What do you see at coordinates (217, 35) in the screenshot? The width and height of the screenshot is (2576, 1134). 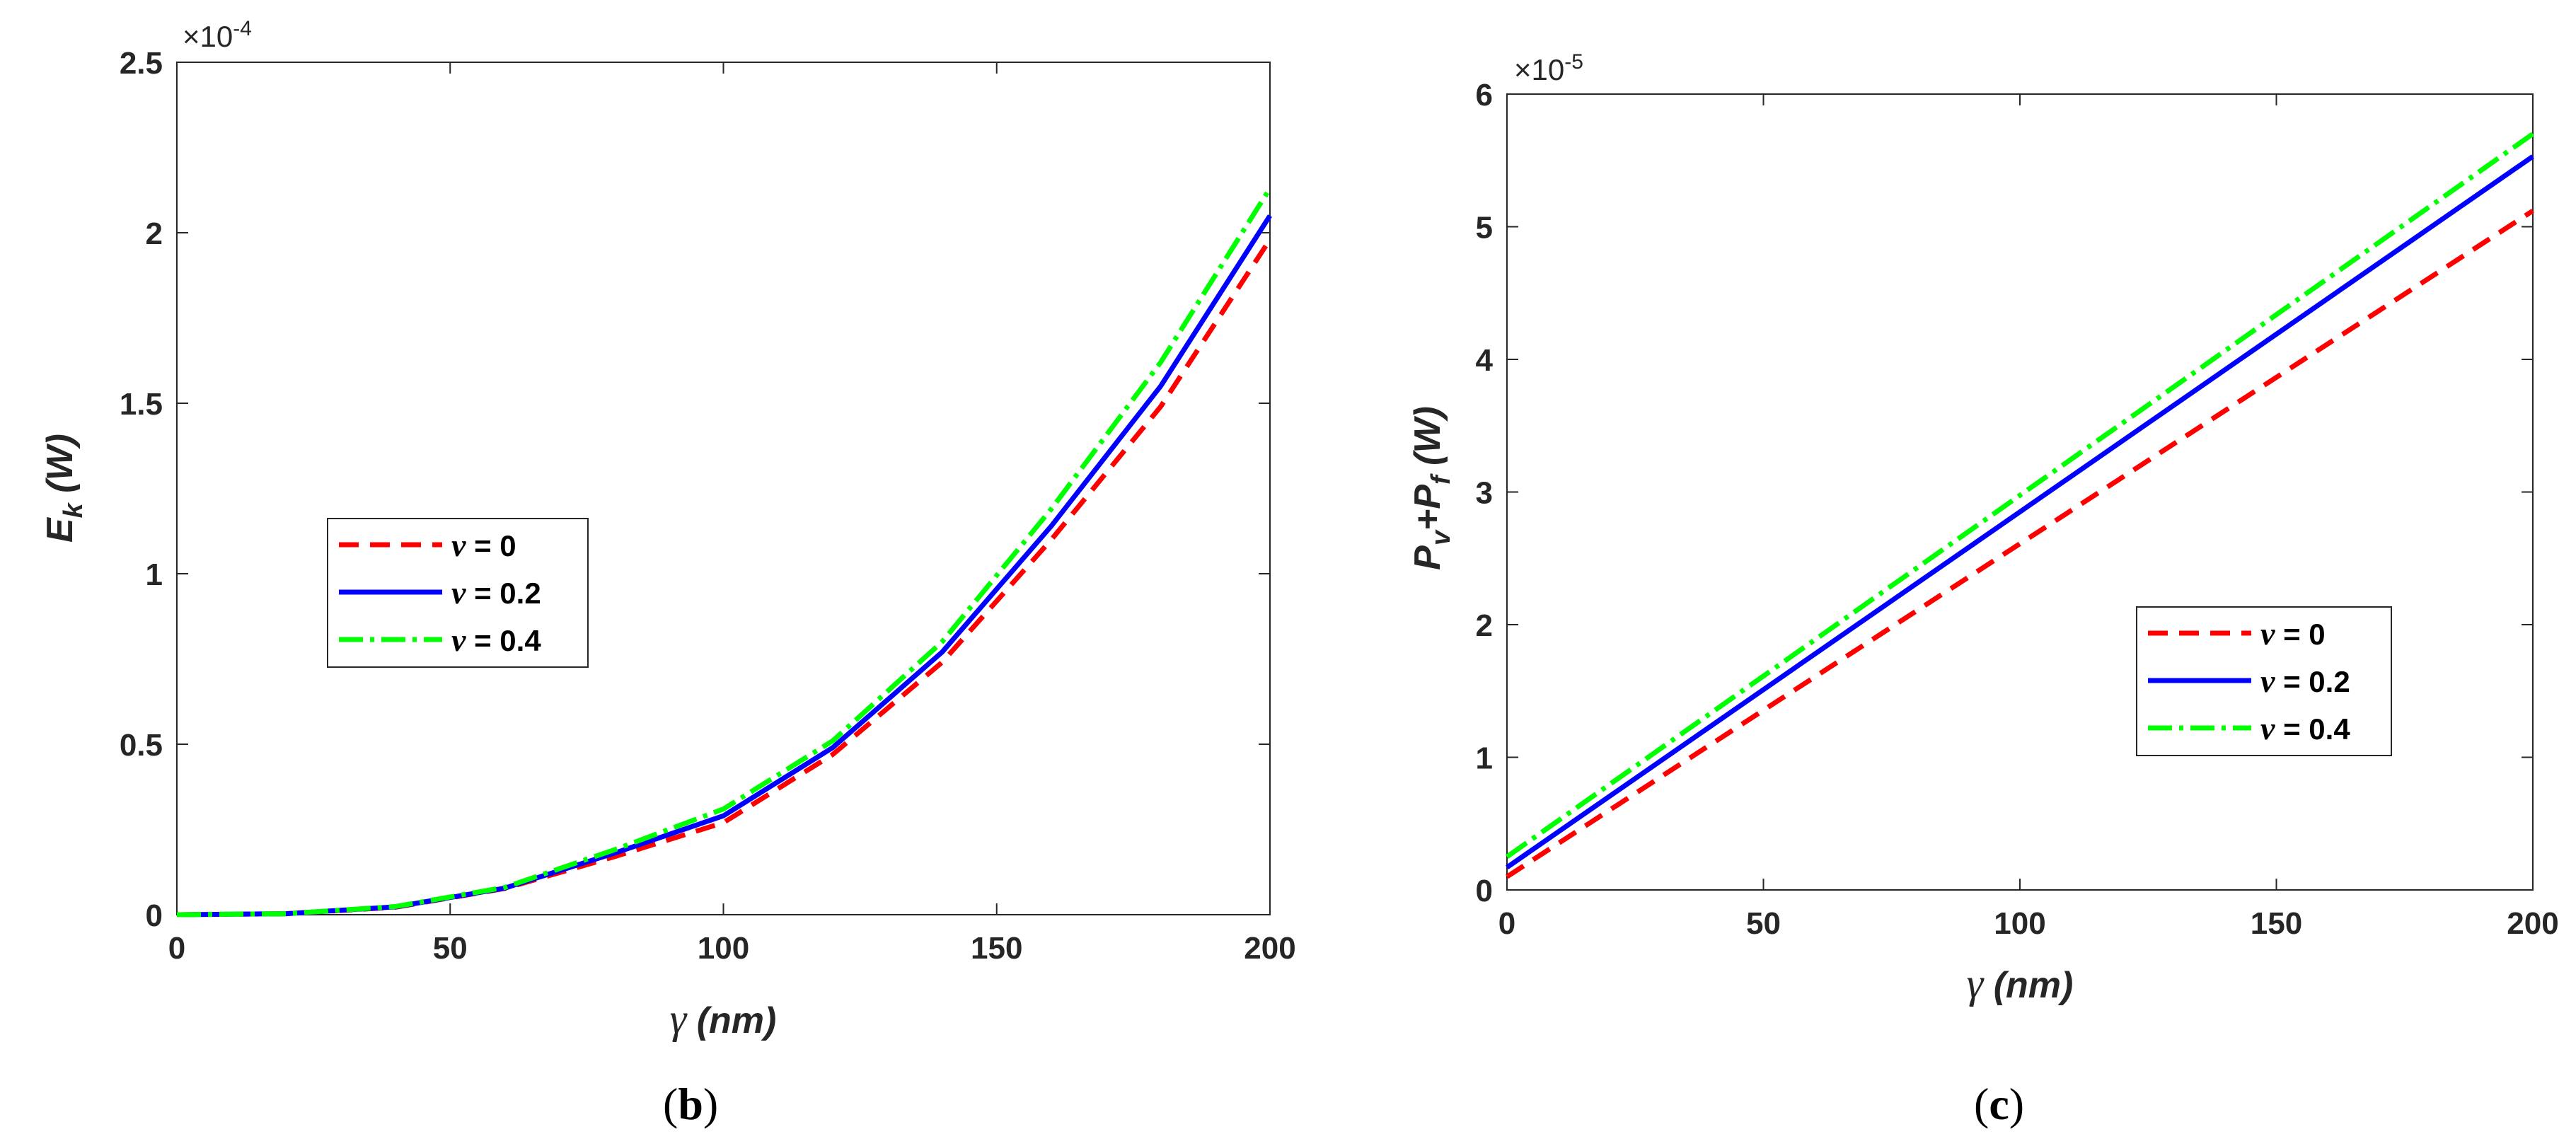 I see `panel-b-exponent: ×10⁻⁴` at bounding box center [217, 35].